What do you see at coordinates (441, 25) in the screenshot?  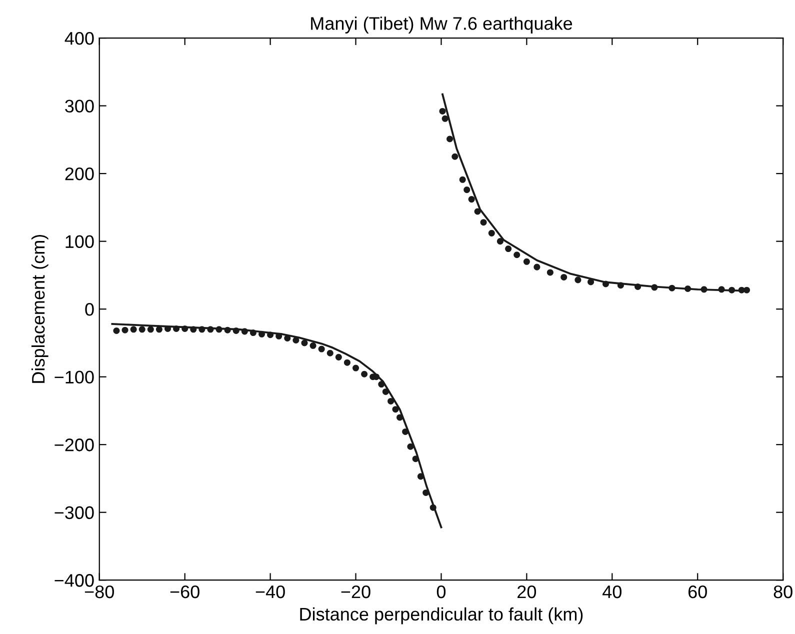 I see `chart-title: Manyi (Tibet) Mw 7.6 earthquake` at bounding box center [441, 25].